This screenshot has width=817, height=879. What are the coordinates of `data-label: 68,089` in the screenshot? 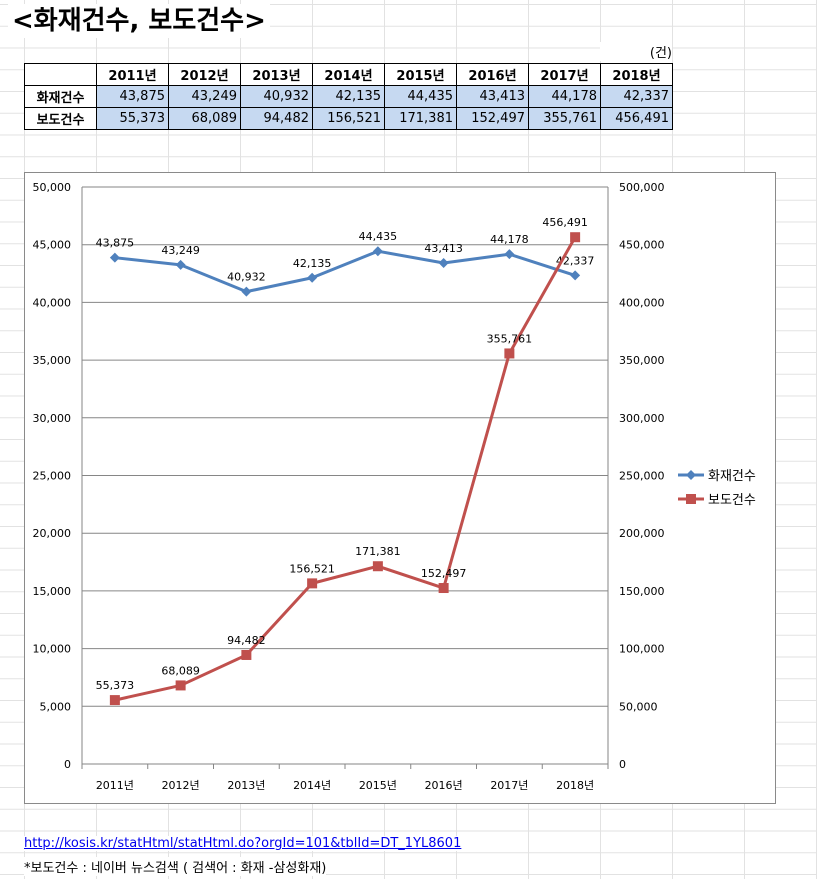 It's located at (180, 670).